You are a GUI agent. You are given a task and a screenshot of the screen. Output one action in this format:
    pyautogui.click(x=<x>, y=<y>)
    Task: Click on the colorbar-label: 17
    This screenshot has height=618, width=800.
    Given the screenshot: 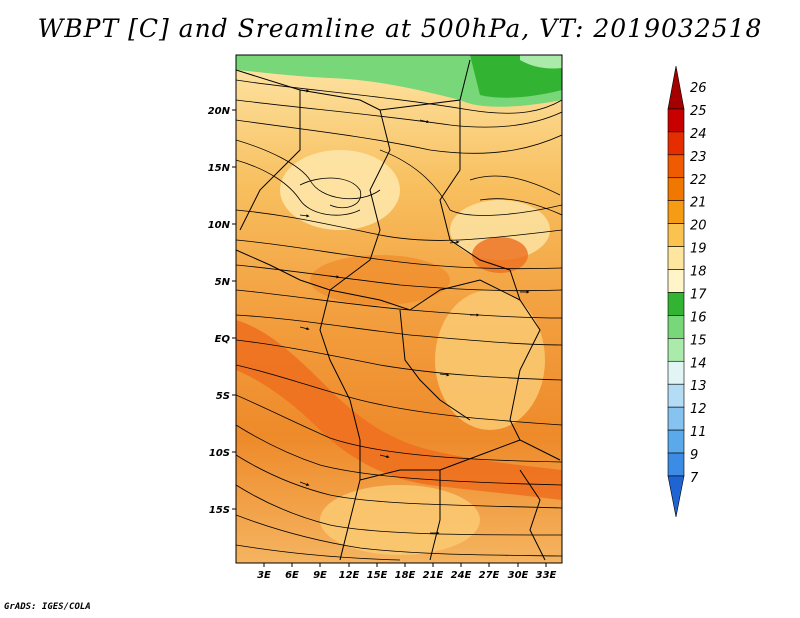 What is the action you would take?
    pyautogui.click(x=698, y=294)
    